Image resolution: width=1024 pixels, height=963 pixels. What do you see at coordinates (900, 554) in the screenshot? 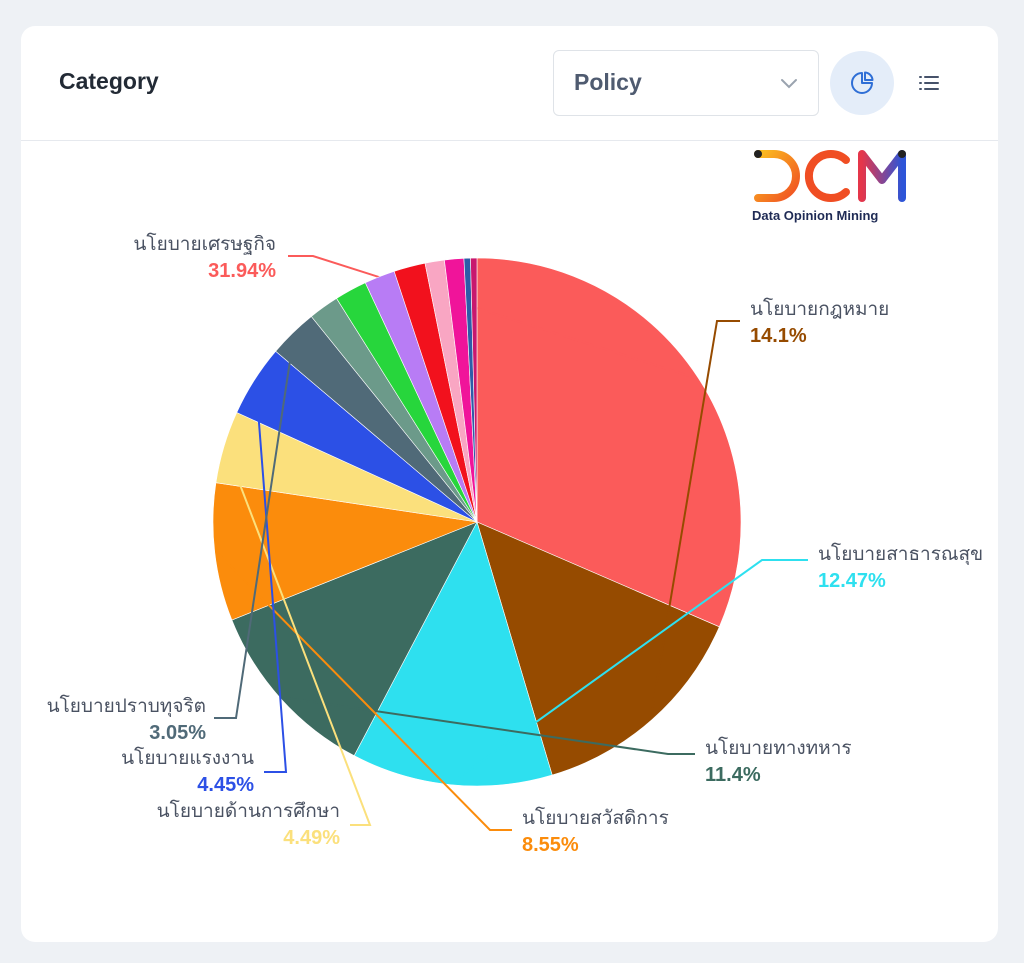
I see `pie-slice-label: นโยบายสาธารณสุข` at bounding box center [900, 554].